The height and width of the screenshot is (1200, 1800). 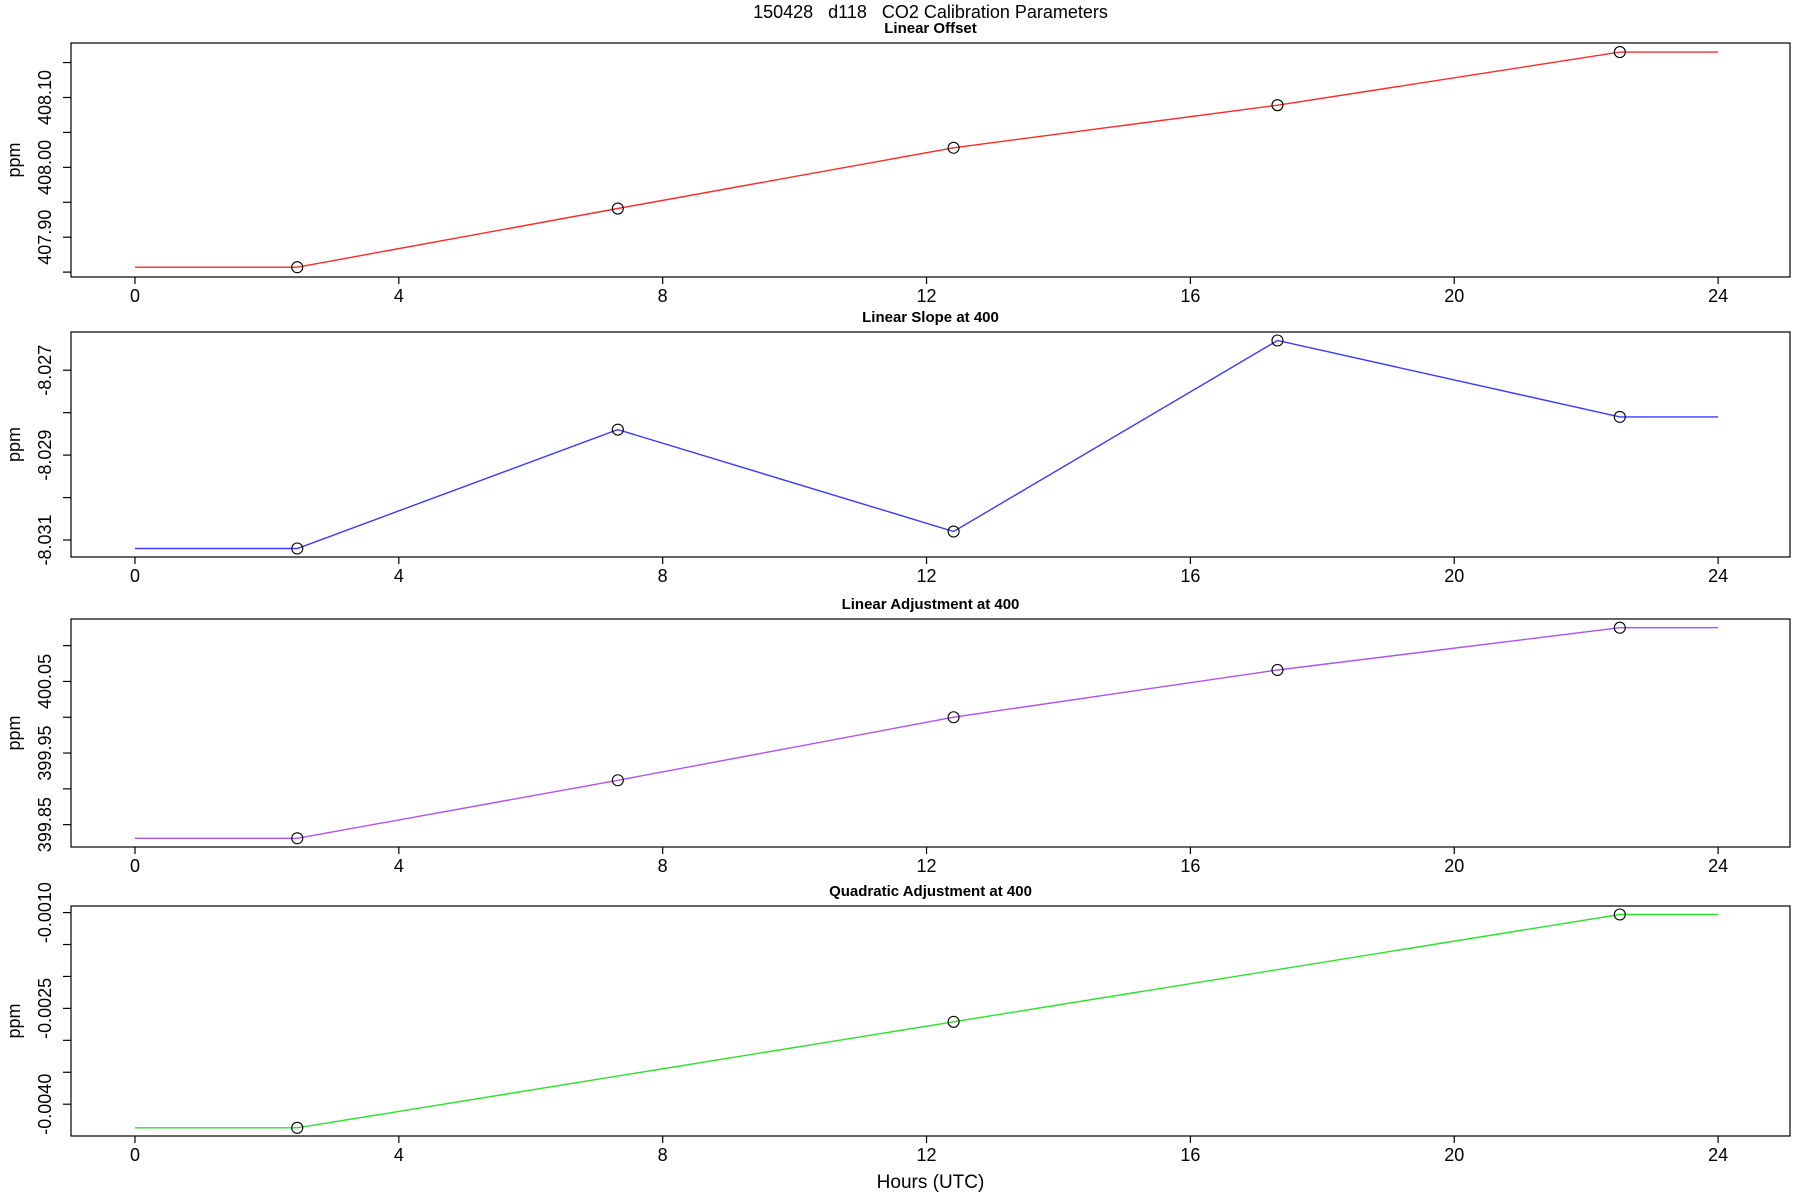 I want to click on panel-title: Linear Slope at 400, so click(x=930, y=317).